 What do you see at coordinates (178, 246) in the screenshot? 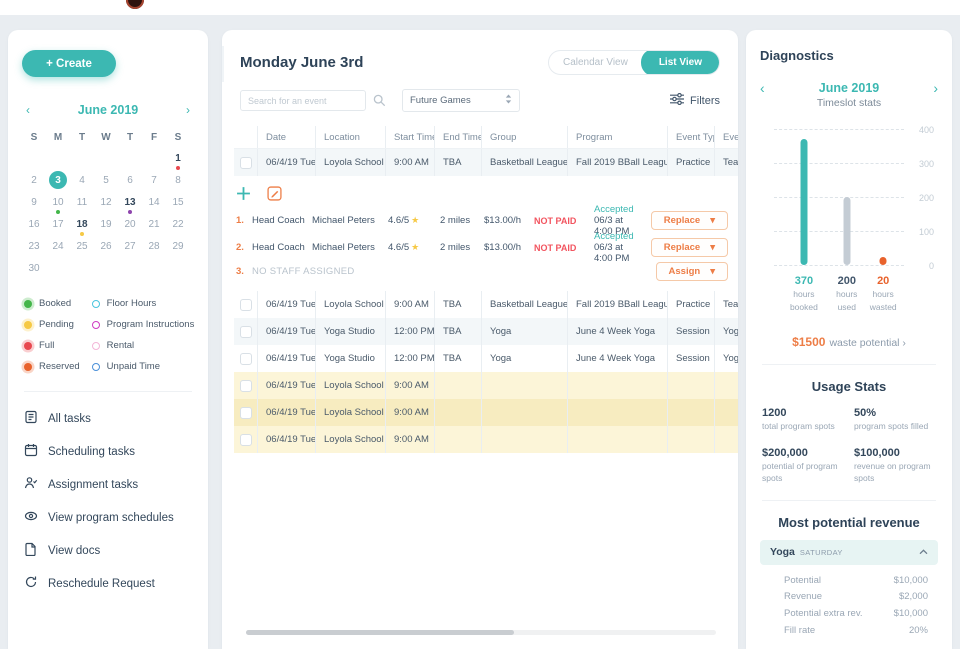
I see `calendar-day-29: 29` at bounding box center [178, 246].